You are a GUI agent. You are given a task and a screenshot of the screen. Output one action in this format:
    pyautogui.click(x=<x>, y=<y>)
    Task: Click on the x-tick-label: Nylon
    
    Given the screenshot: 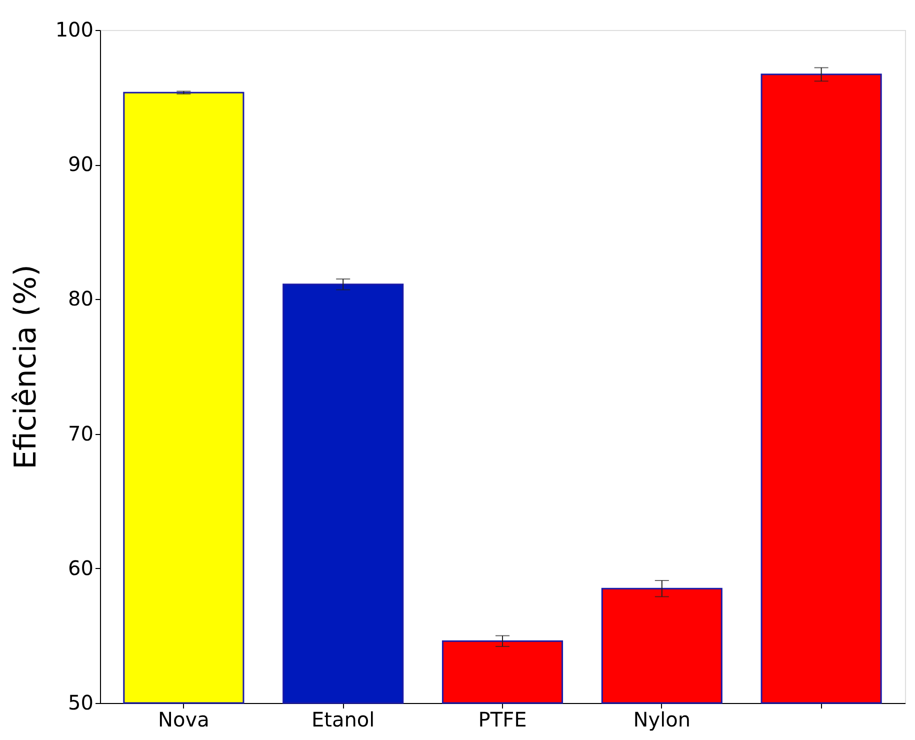 What is the action you would take?
    pyautogui.click(x=662, y=720)
    